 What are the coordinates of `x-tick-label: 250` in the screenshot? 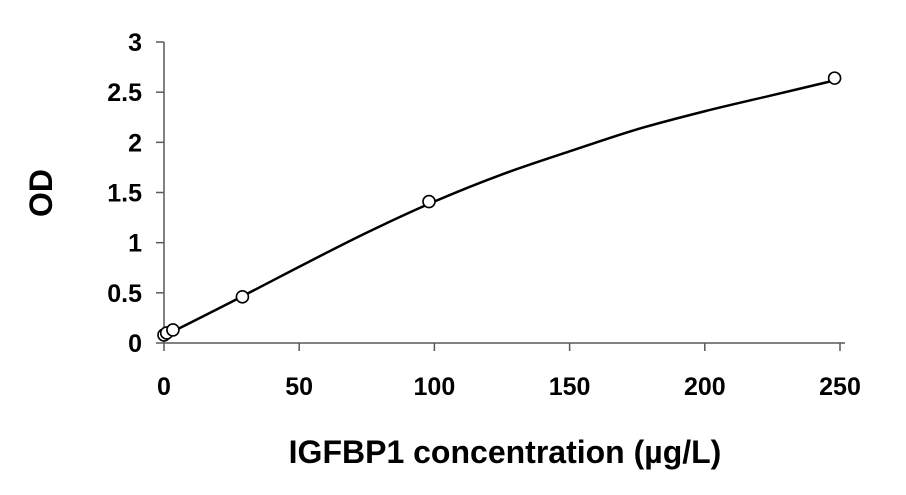 It's located at (840, 387).